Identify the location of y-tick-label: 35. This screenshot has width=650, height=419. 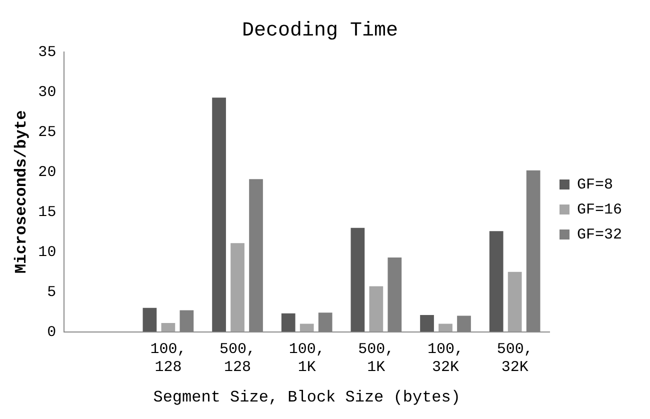
(47, 52).